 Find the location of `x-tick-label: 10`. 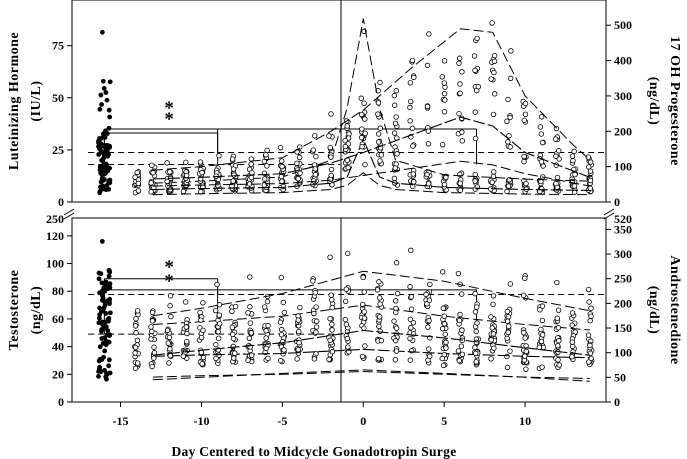

x-tick-label: 10 is located at coordinates (525, 421).